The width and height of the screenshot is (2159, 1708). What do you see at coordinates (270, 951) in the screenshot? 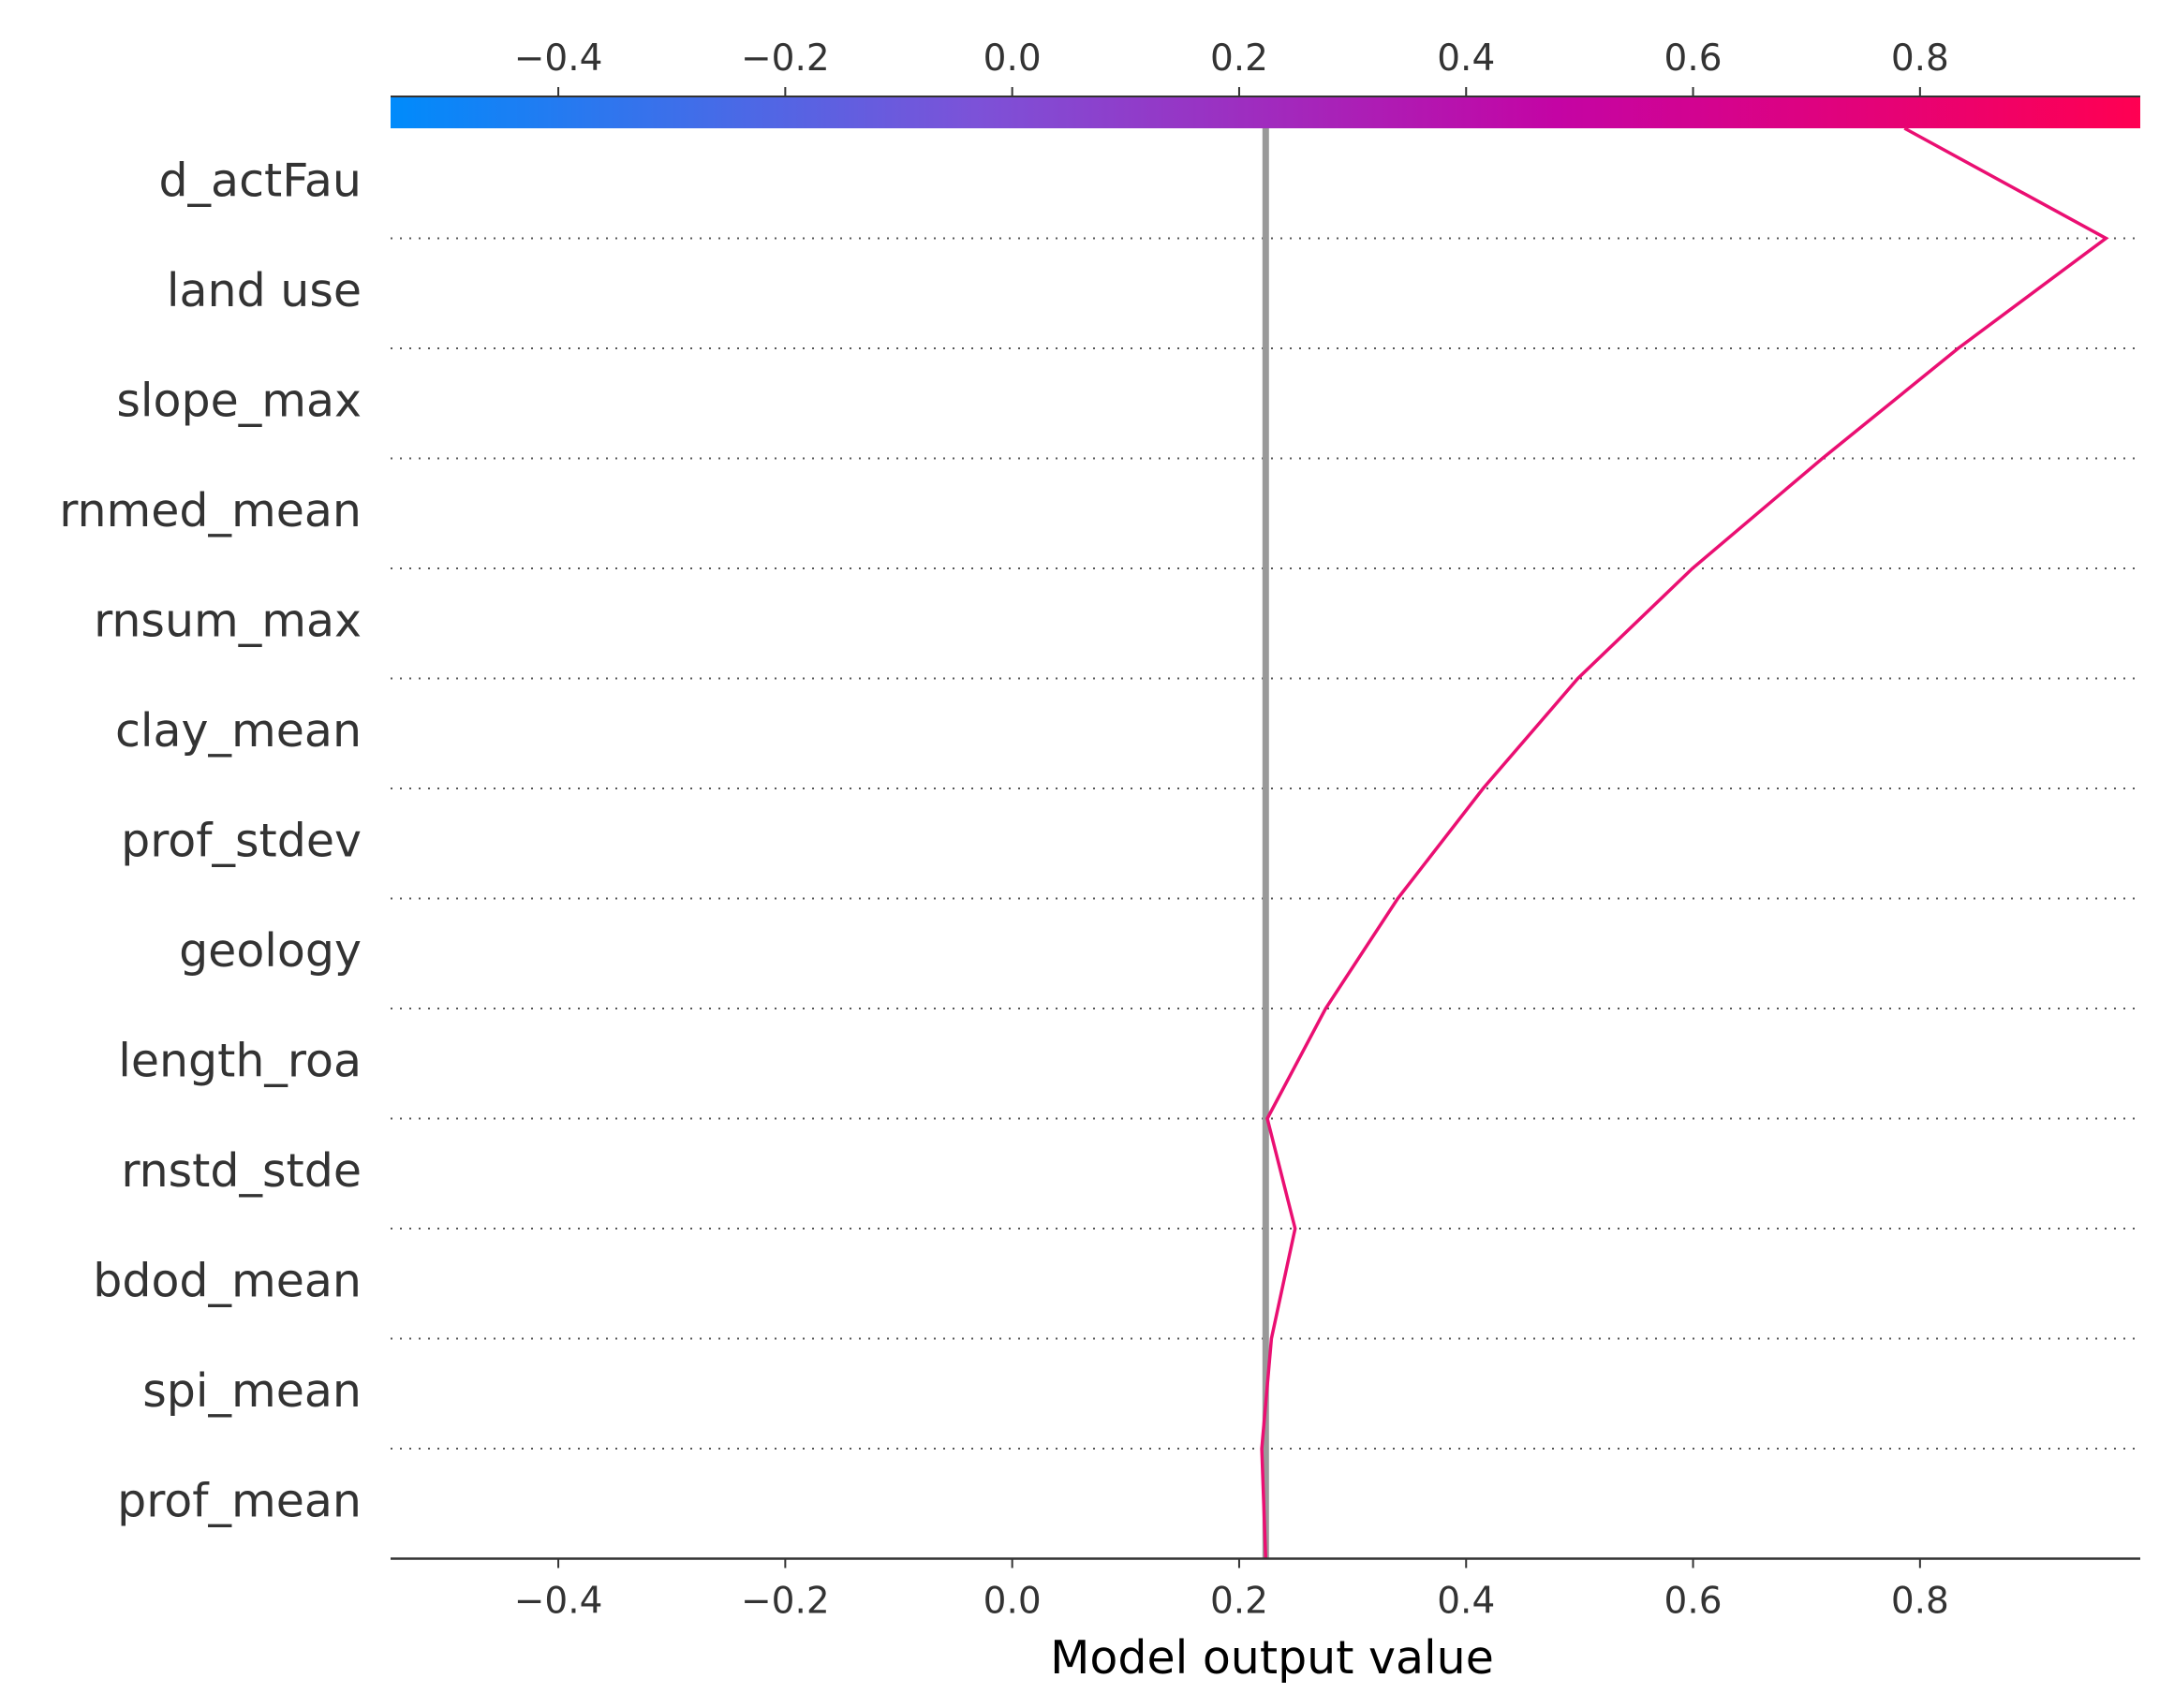
I see `feature-label: geology` at bounding box center [270, 951].